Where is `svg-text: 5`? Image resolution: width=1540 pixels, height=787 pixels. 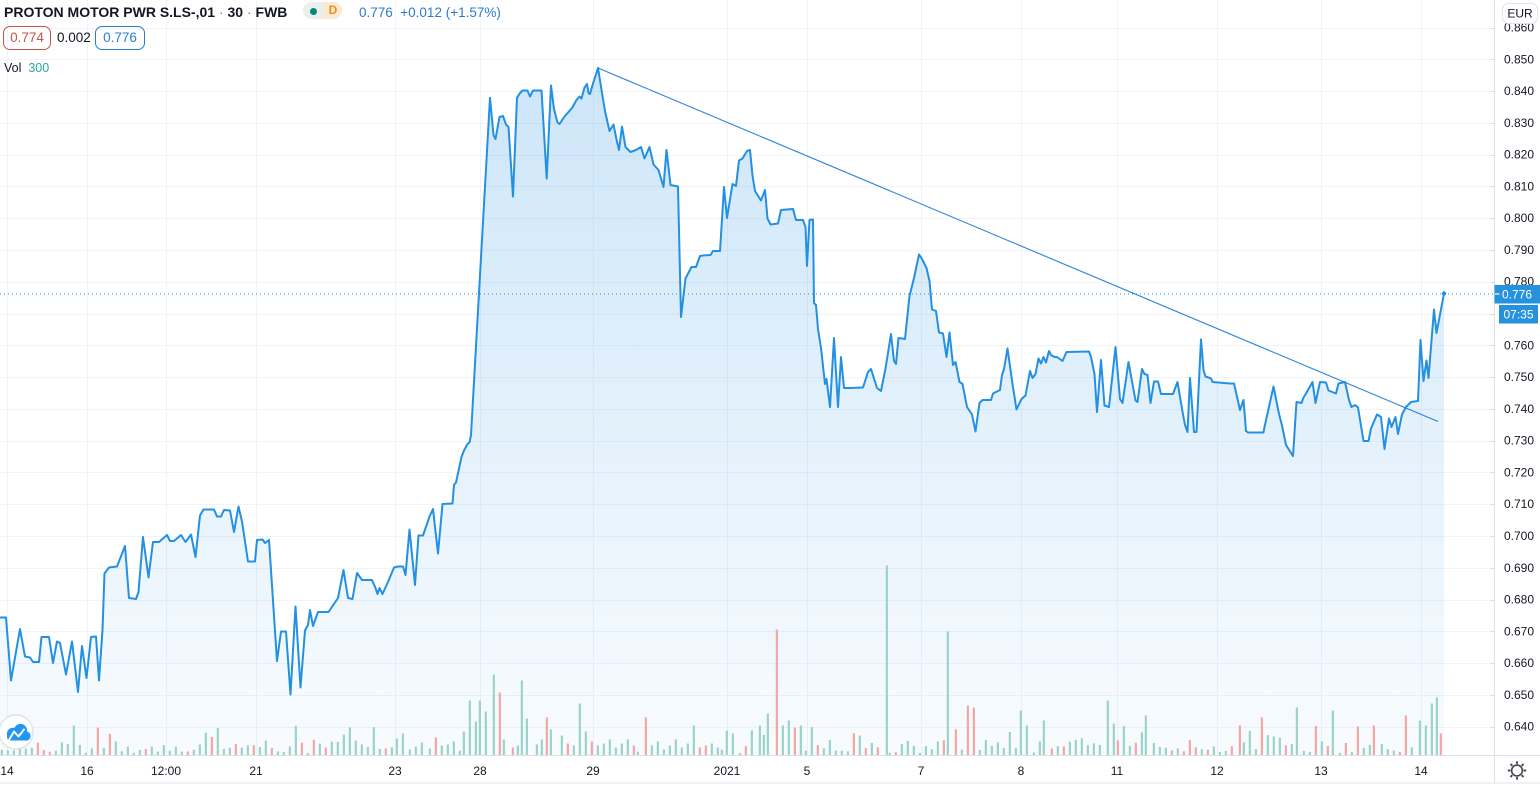
svg-text: 5 is located at coordinates (807, 771).